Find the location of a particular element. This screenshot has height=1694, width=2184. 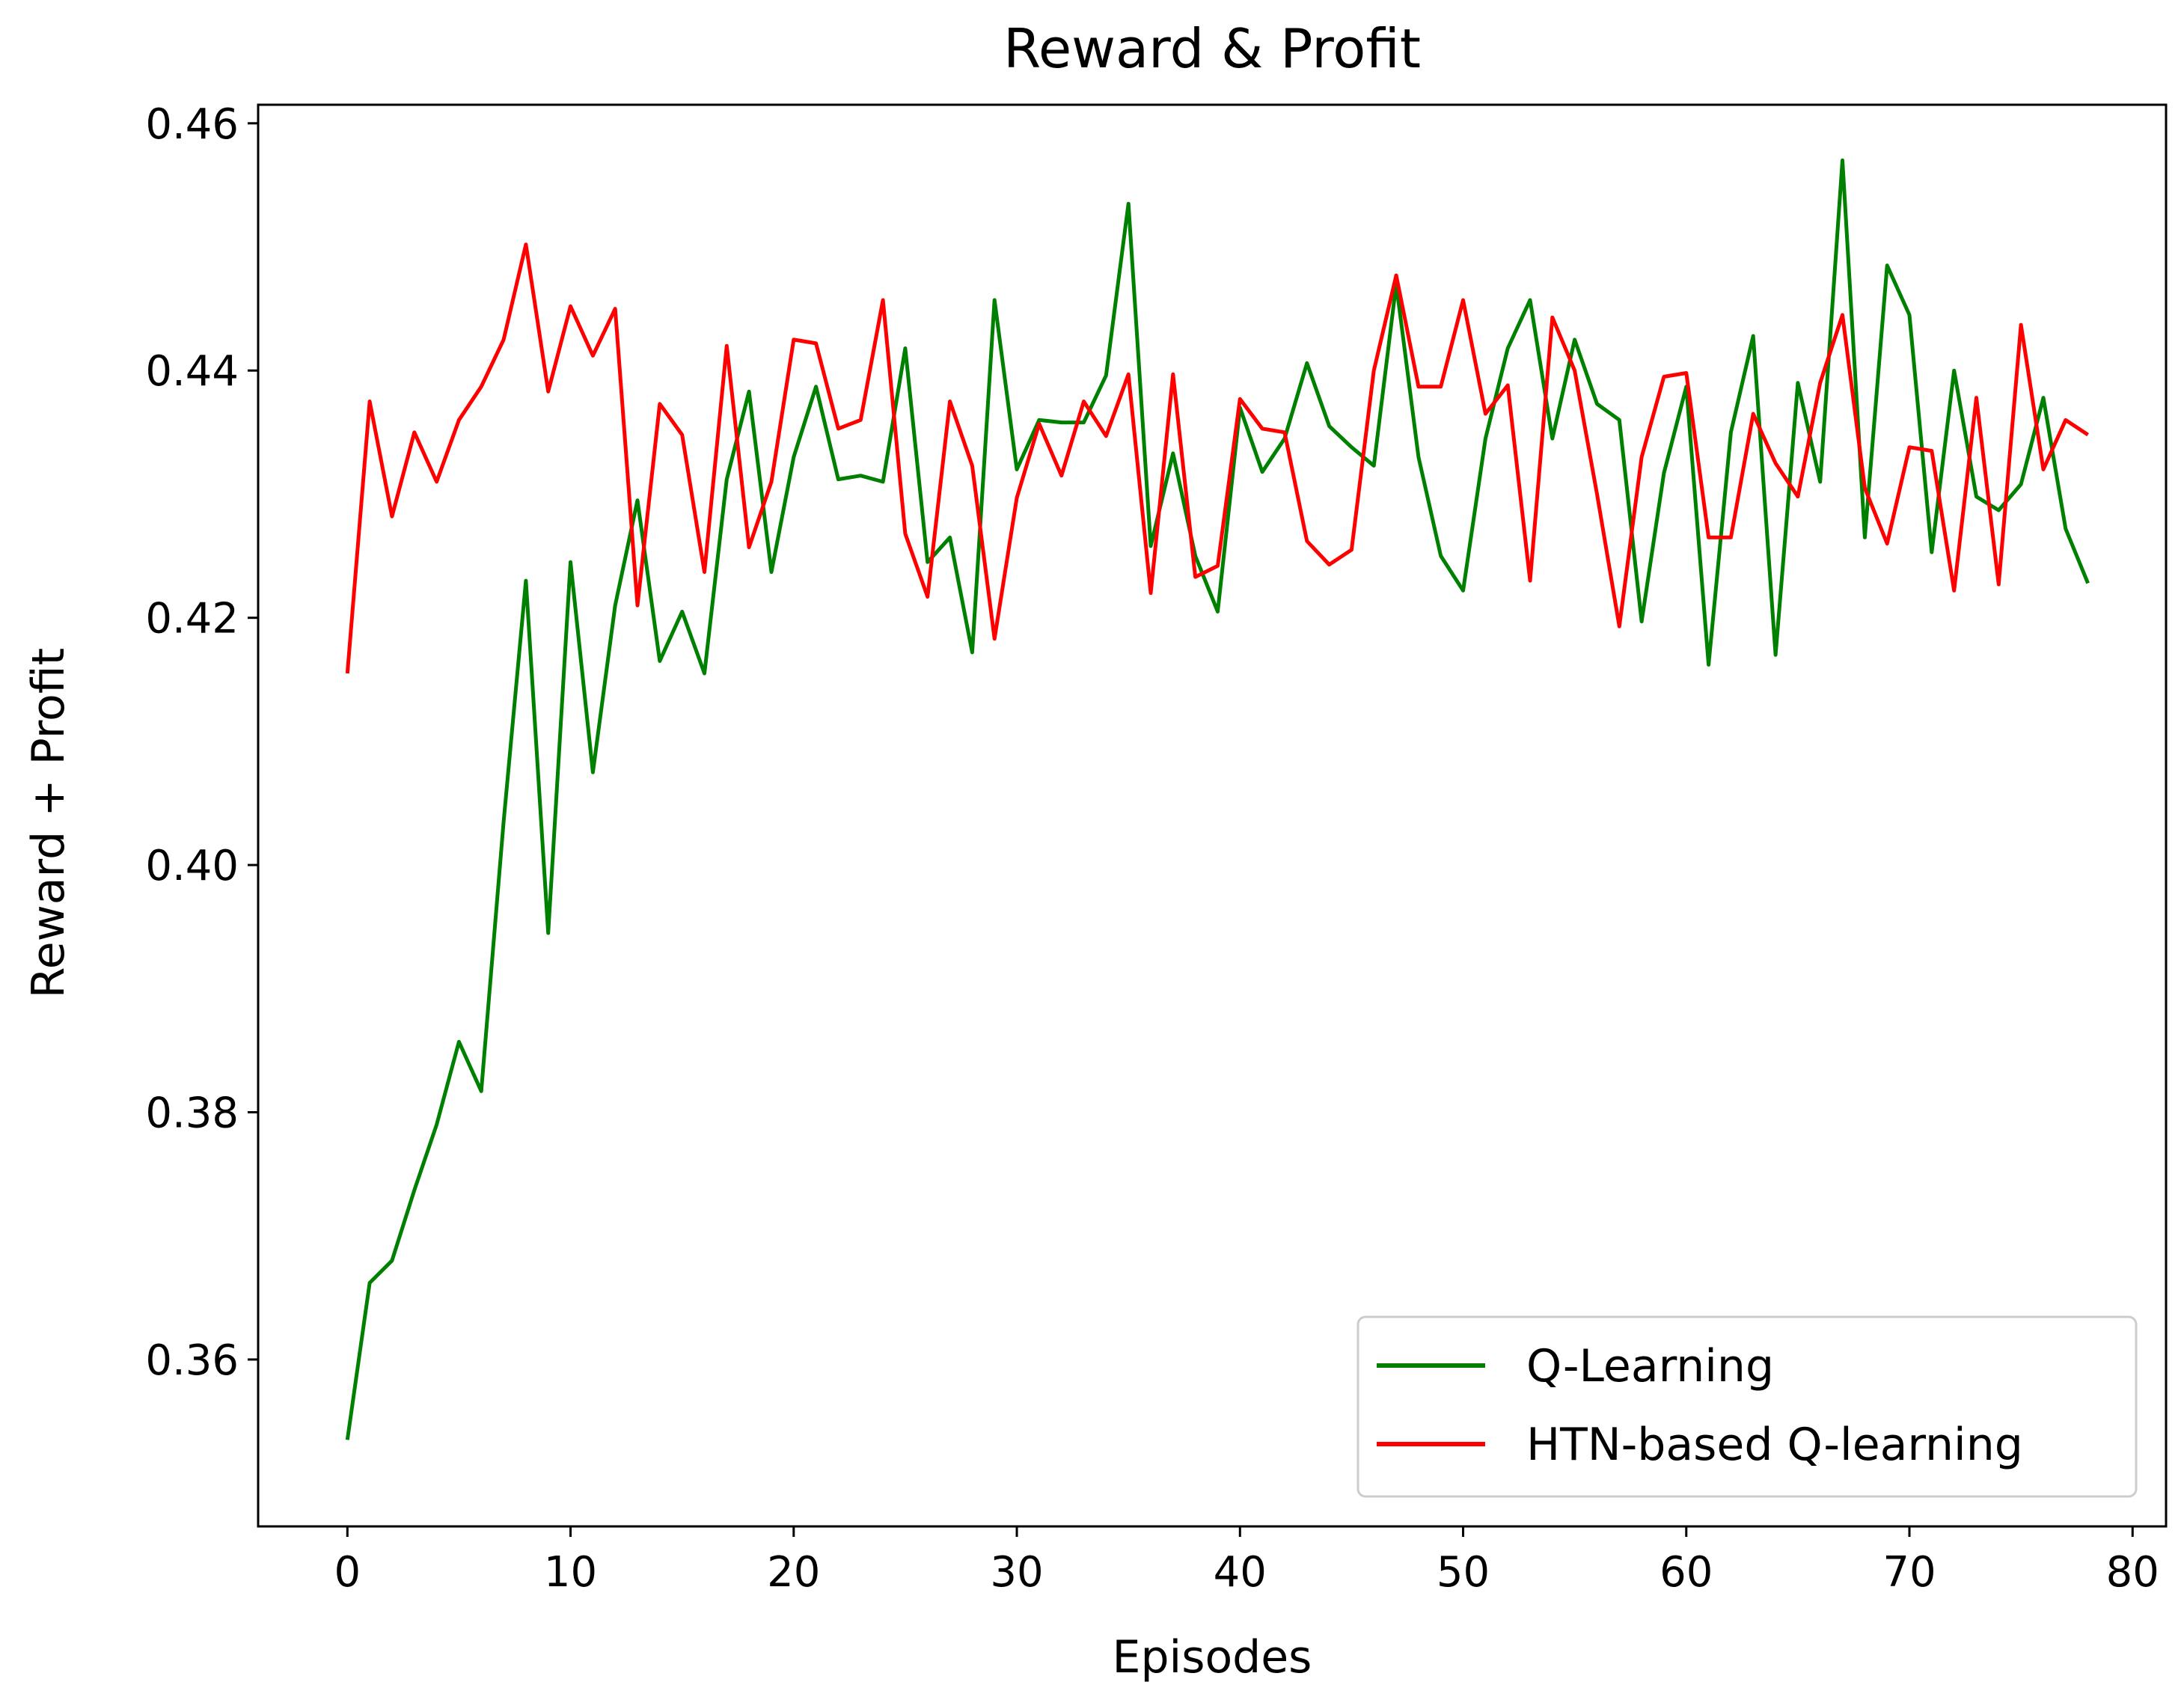

legend: Q-Learning HTN-based Q-learning is located at coordinates (1747, 1406).